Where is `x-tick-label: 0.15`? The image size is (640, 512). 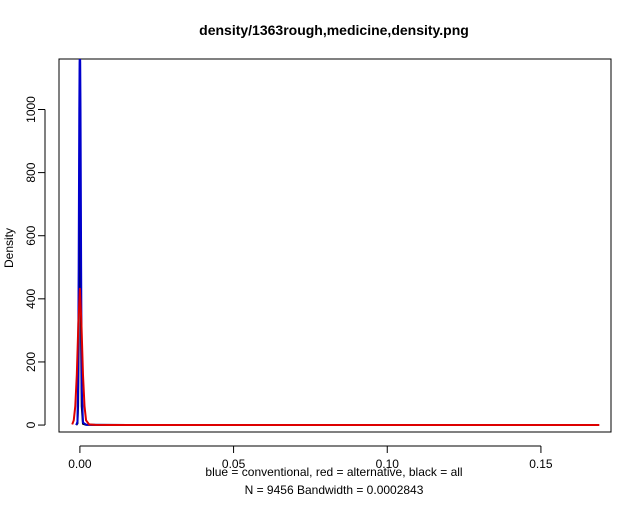 x-tick-label: 0.15 is located at coordinates (541, 464).